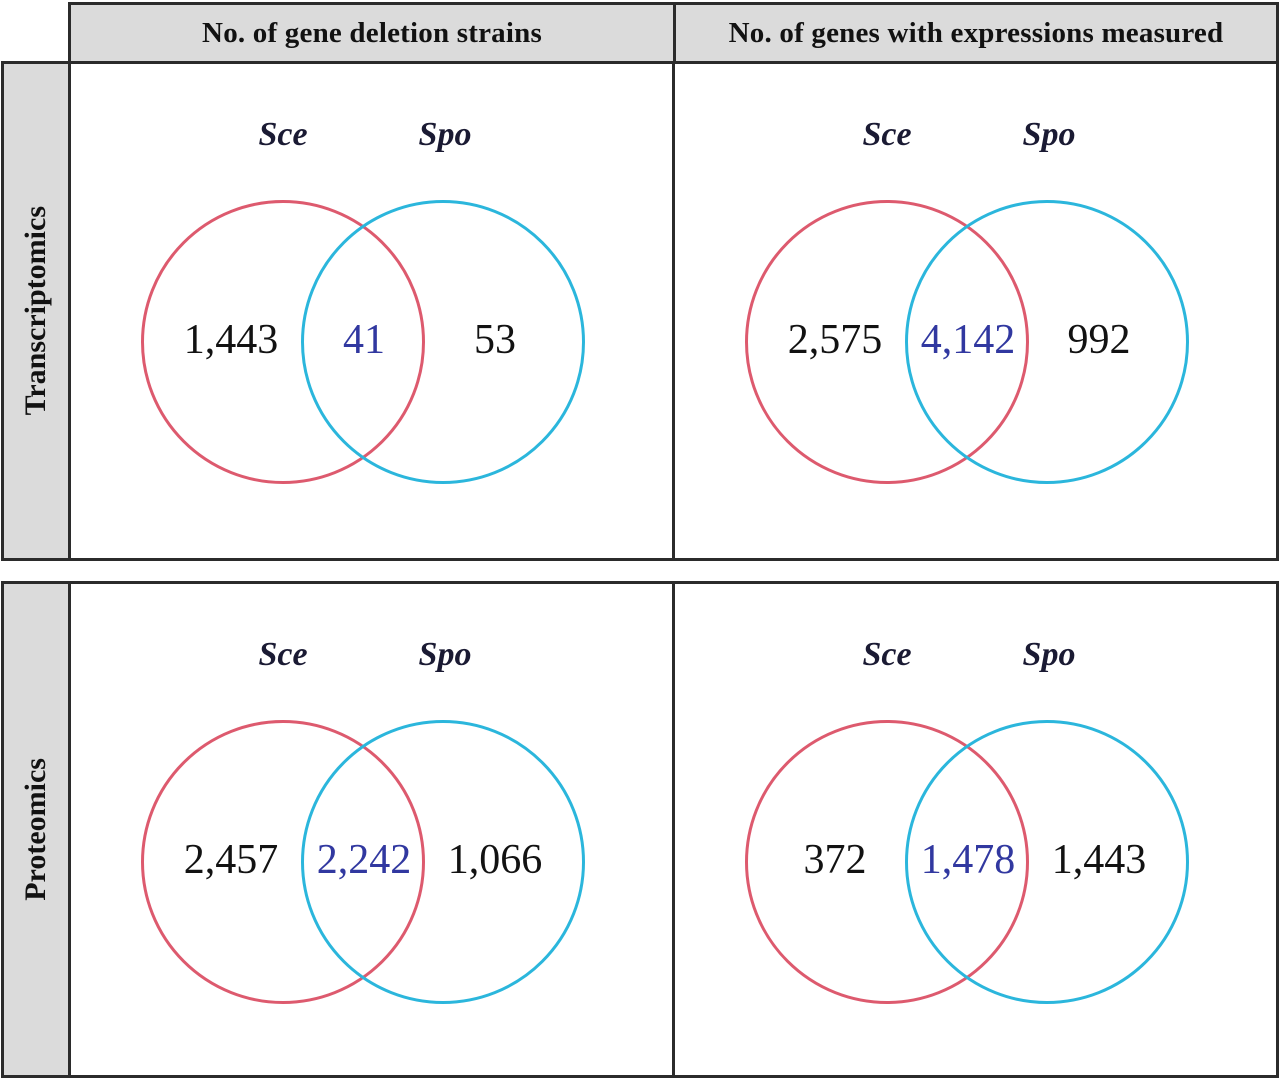 The width and height of the screenshot is (1280, 1081). What do you see at coordinates (231, 860) in the screenshot?
I see `sce-only-count: 2,457` at bounding box center [231, 860].